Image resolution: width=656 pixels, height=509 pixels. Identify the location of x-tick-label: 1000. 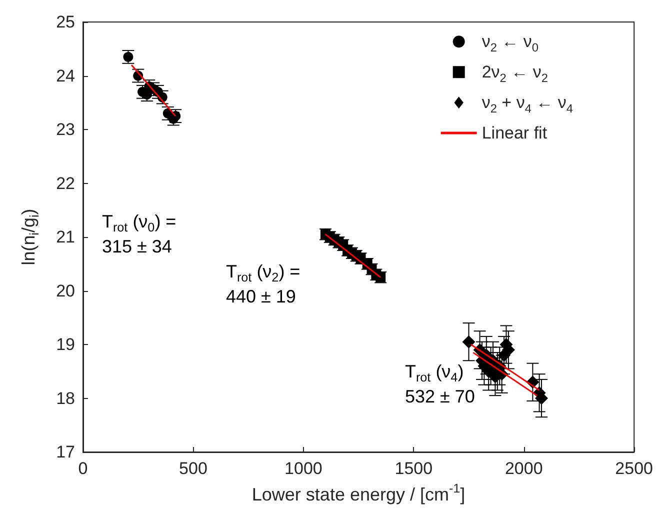
(303, 468).